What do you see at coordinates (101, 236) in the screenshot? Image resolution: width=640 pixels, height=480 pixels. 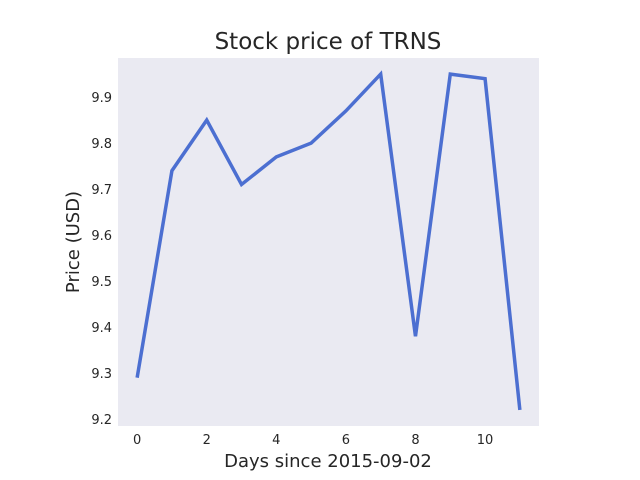 I see `y-tick-label: 9.6` at bounding box center [101, 236].